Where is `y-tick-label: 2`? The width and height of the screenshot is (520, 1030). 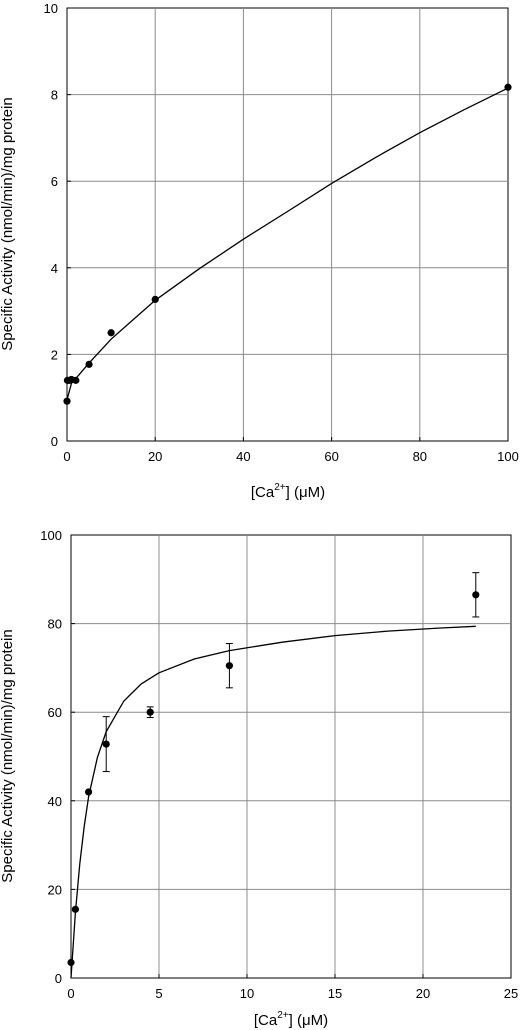
y-tick-label: 2 is located at coordinates (54, 354).